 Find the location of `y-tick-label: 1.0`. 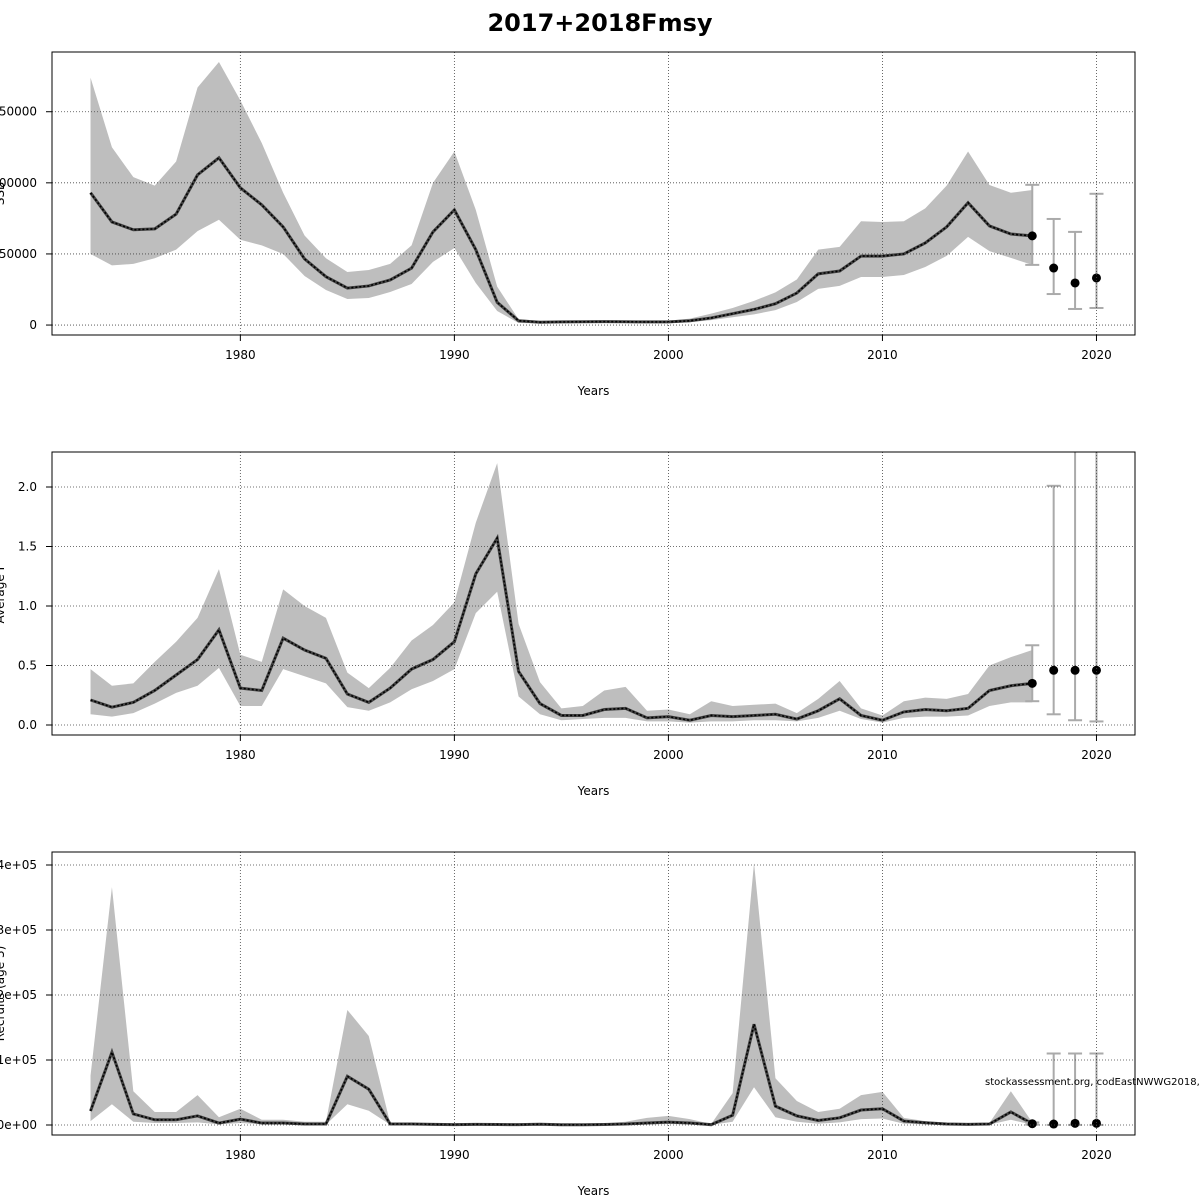

y-tick-label: 1.0 is located at coordinates (27, 606).